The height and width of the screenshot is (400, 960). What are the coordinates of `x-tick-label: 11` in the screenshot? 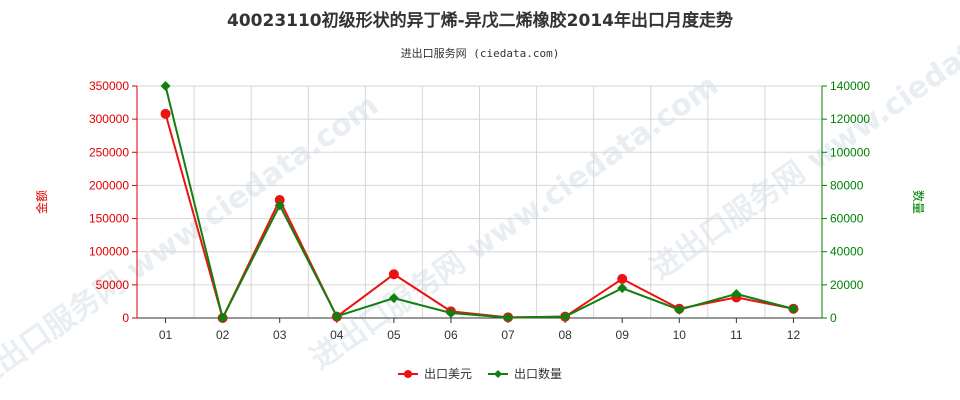 It's located at (736, 335).